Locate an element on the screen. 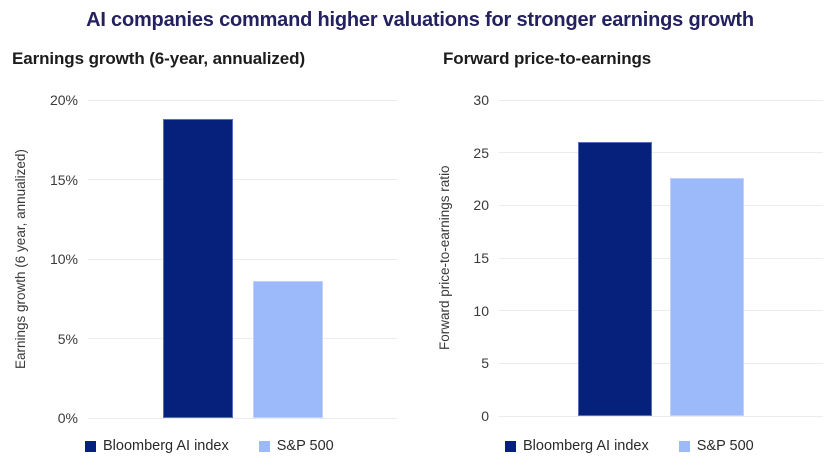  y-tick-label: 15% is located at coordinates (63, 179).